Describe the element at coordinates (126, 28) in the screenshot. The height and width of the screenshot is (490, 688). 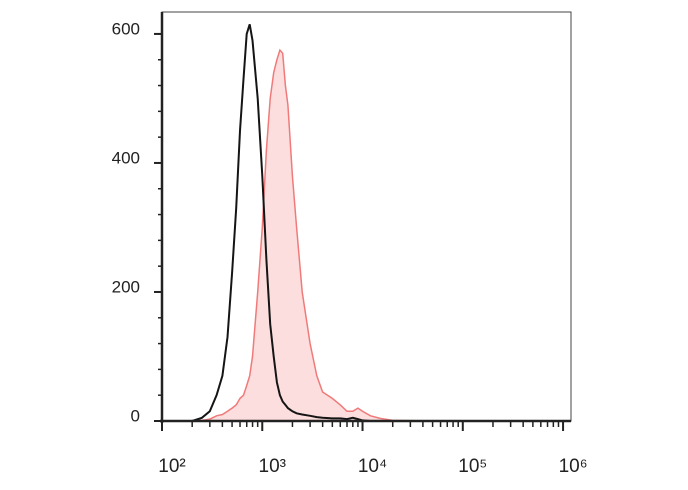
I see `y-tick-label: 600` at that location.